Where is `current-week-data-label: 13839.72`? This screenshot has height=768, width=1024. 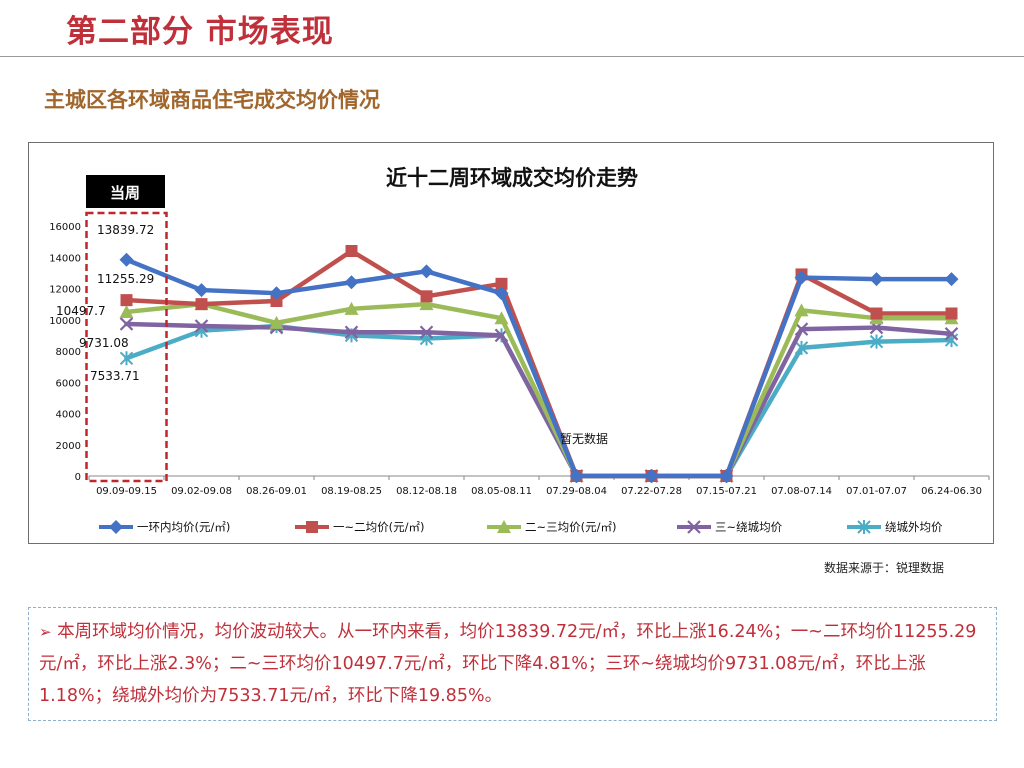 current-week-data-label: 13839.72 is located at coordinates (125, 230).